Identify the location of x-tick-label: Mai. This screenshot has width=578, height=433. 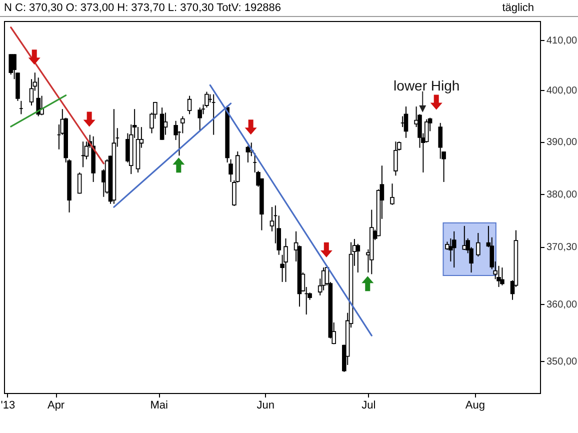
(159, 406).